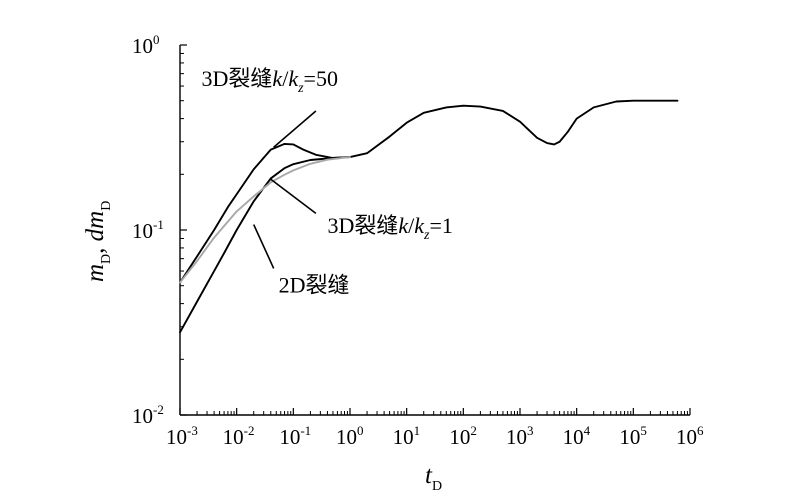  I want to click on x-tick-label: 10⁰, so click(350, 436).